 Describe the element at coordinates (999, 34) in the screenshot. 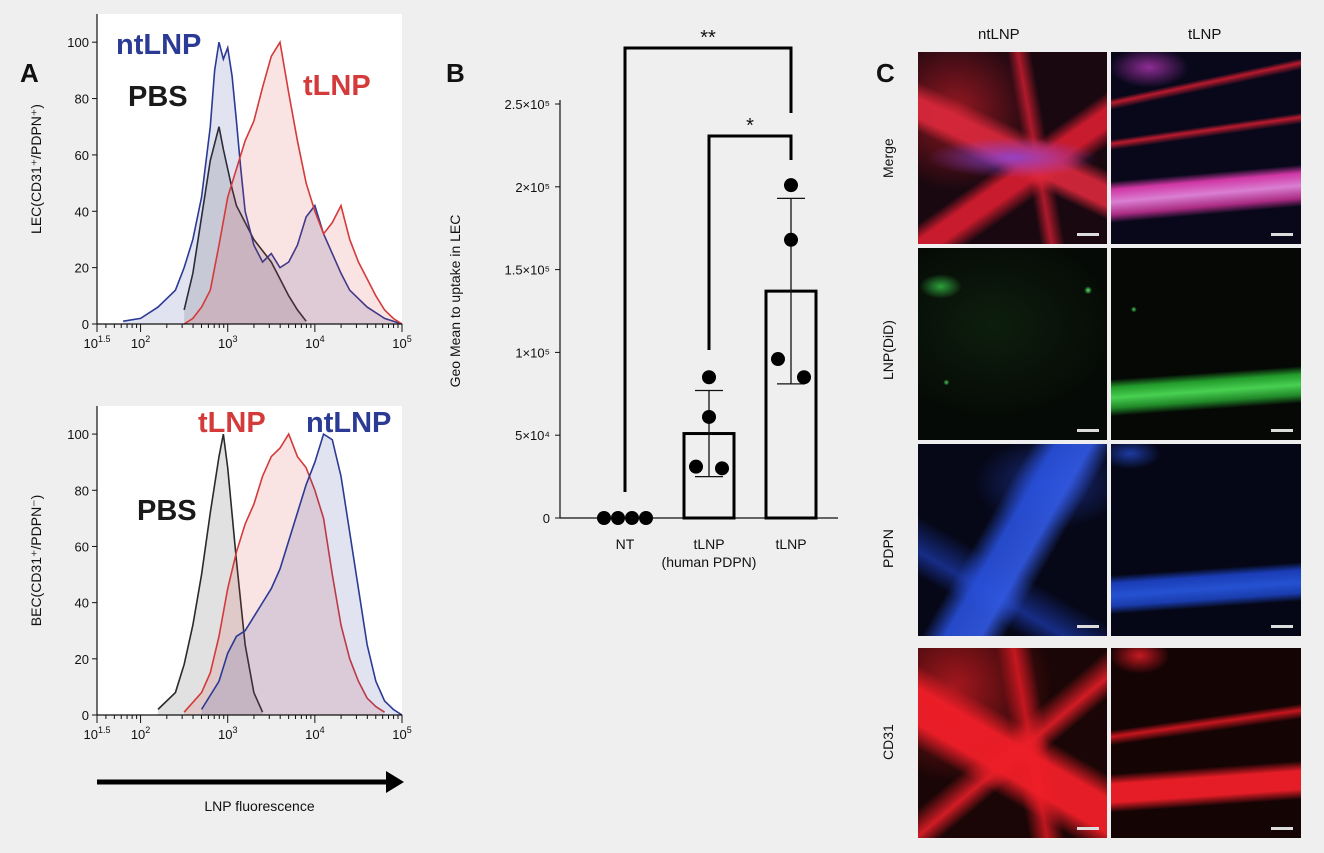

I see `column-header-ntlnp: ntLNP` at that location.